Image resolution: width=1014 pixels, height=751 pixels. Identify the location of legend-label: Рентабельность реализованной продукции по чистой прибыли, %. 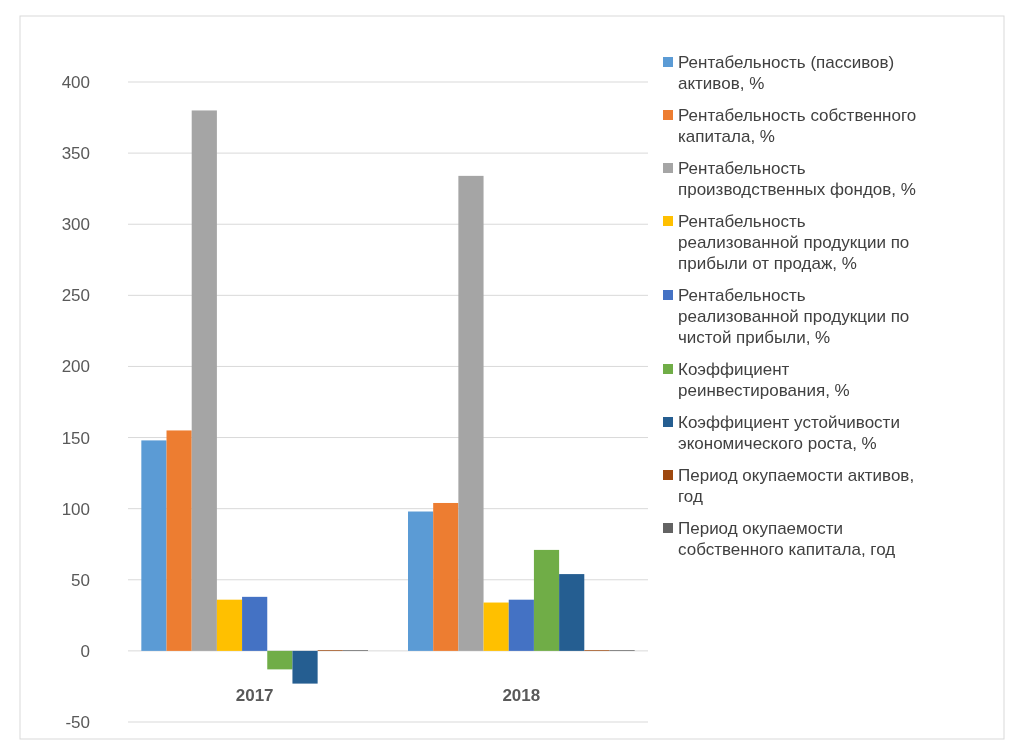
(794, 316).